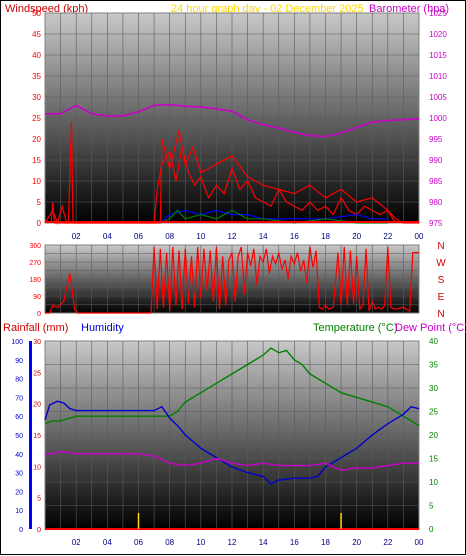 This screenshot has width=466, height=556. What do you see at coordinates (47, 9) in the screenshot?
I see `windspeed-axis-label: Windspeed (kph)` at bounding box center [47, 9].